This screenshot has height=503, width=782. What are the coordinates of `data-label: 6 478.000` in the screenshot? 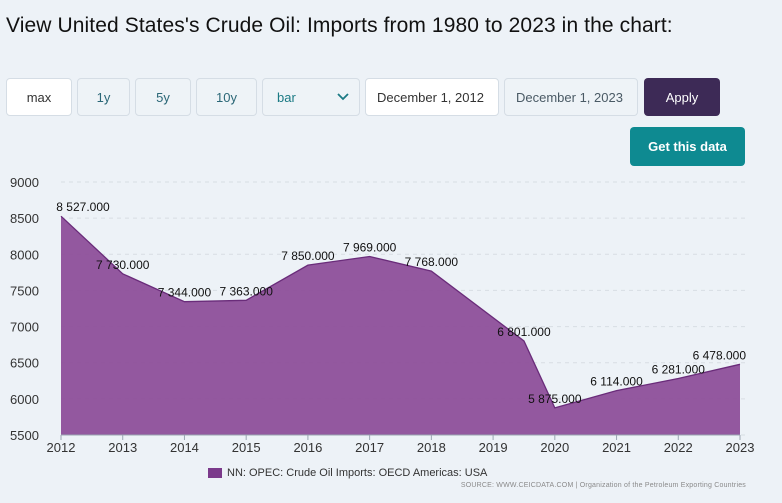 It's located at (720, 355).